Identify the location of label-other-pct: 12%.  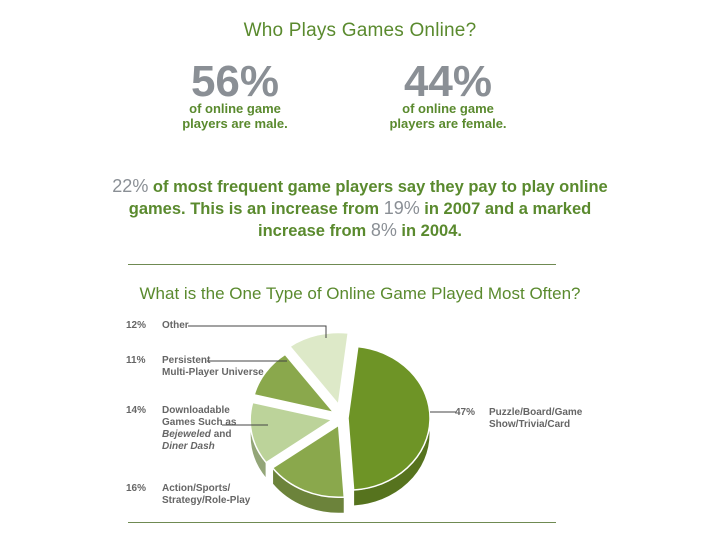
(136, 325).